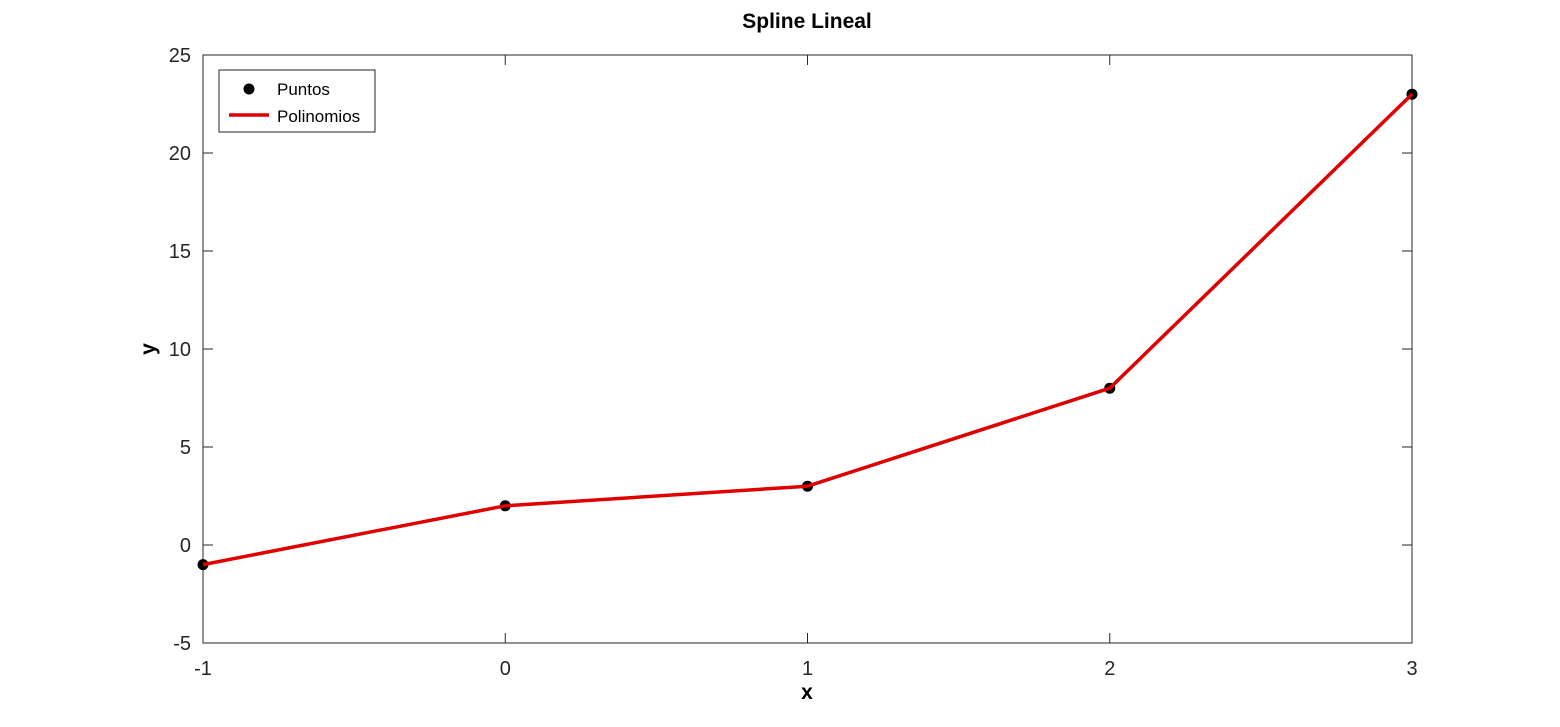 Image resolution: width=1560 pixels, height=727 pixels. I want to click on y-tick-label: -5, so click(182, 644).